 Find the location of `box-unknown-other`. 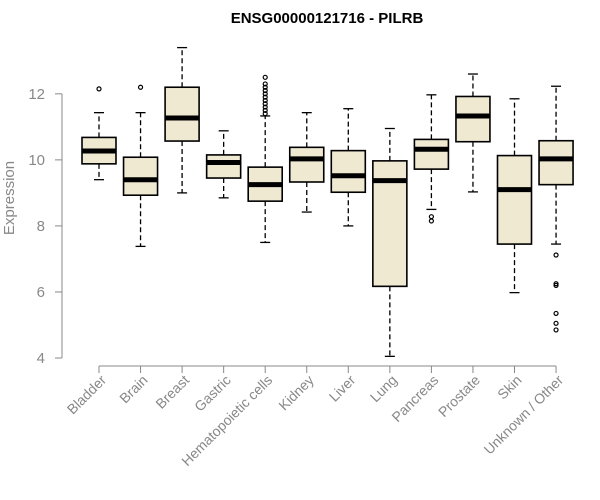

box-unknown-other is located at coordinates (556, 209).